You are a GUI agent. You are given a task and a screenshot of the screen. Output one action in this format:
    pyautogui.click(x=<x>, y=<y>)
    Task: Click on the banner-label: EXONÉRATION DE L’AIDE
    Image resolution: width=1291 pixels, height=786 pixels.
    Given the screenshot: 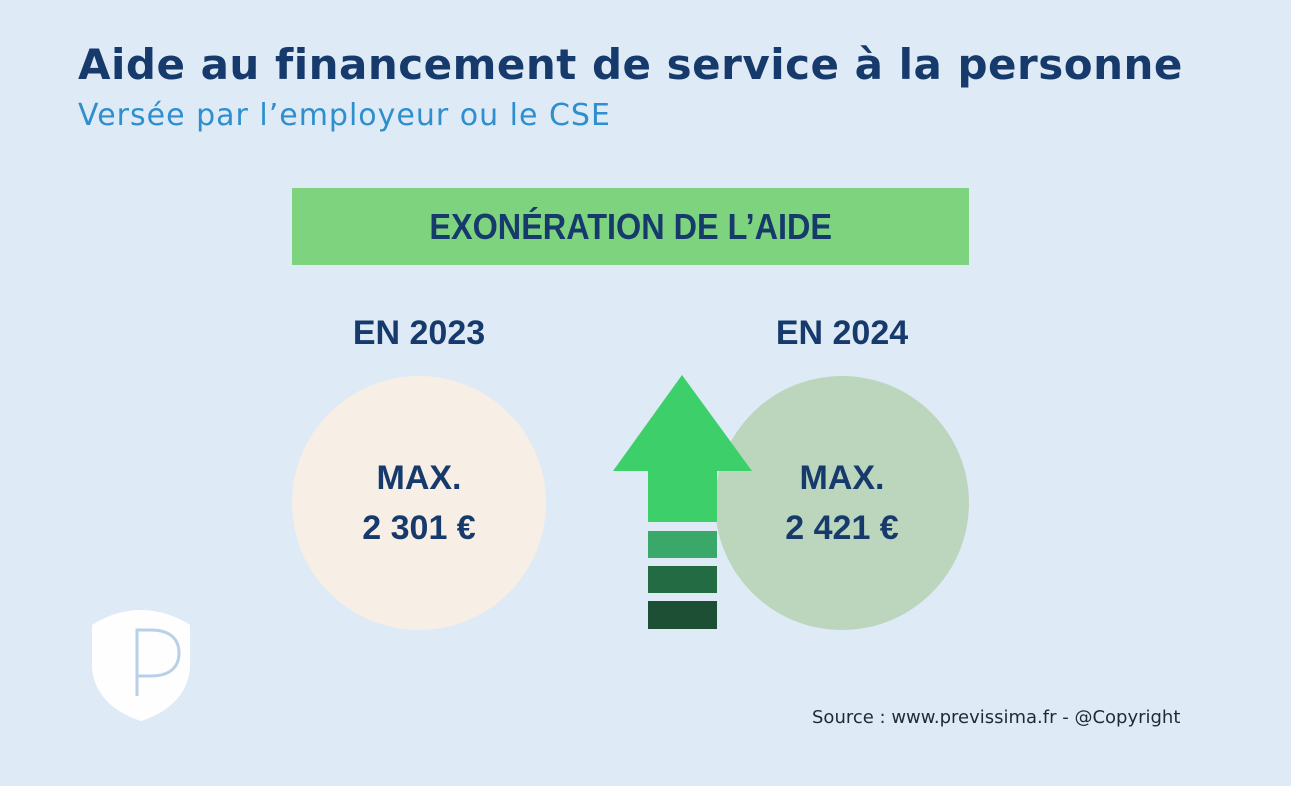 What is the action you would take?
    pyautogui.click(x=630, y=226)
    